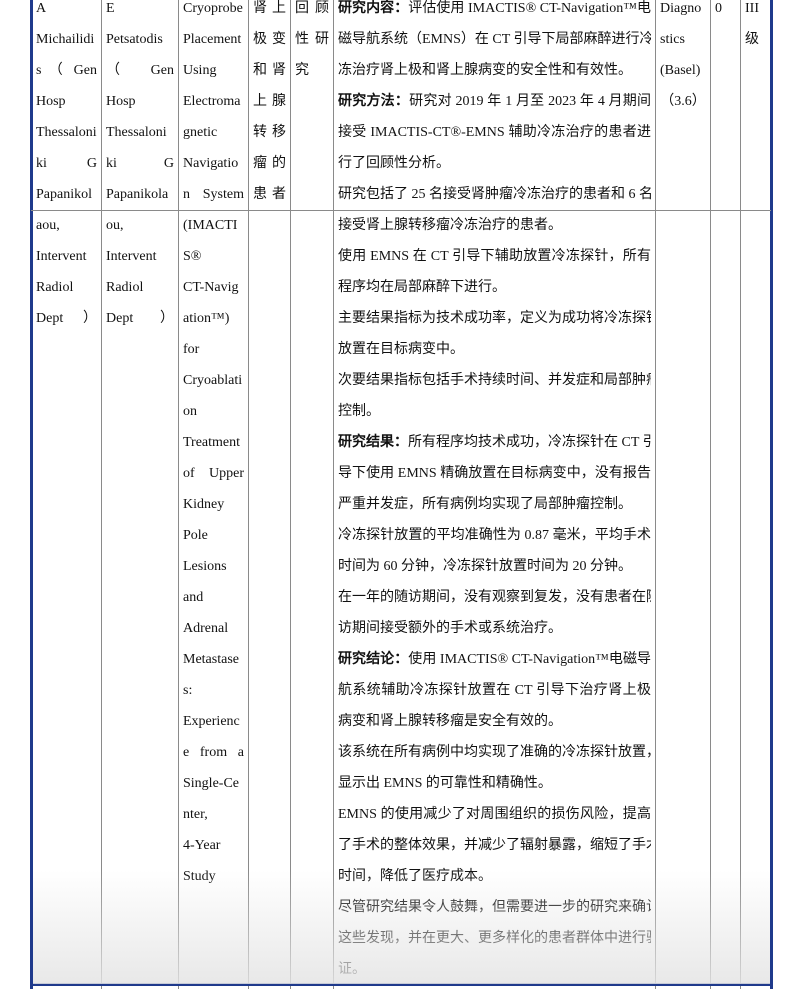  Describe the element at coordinates (212, 442) in the screenshot. I see `cell-line: Treatment` at that location.